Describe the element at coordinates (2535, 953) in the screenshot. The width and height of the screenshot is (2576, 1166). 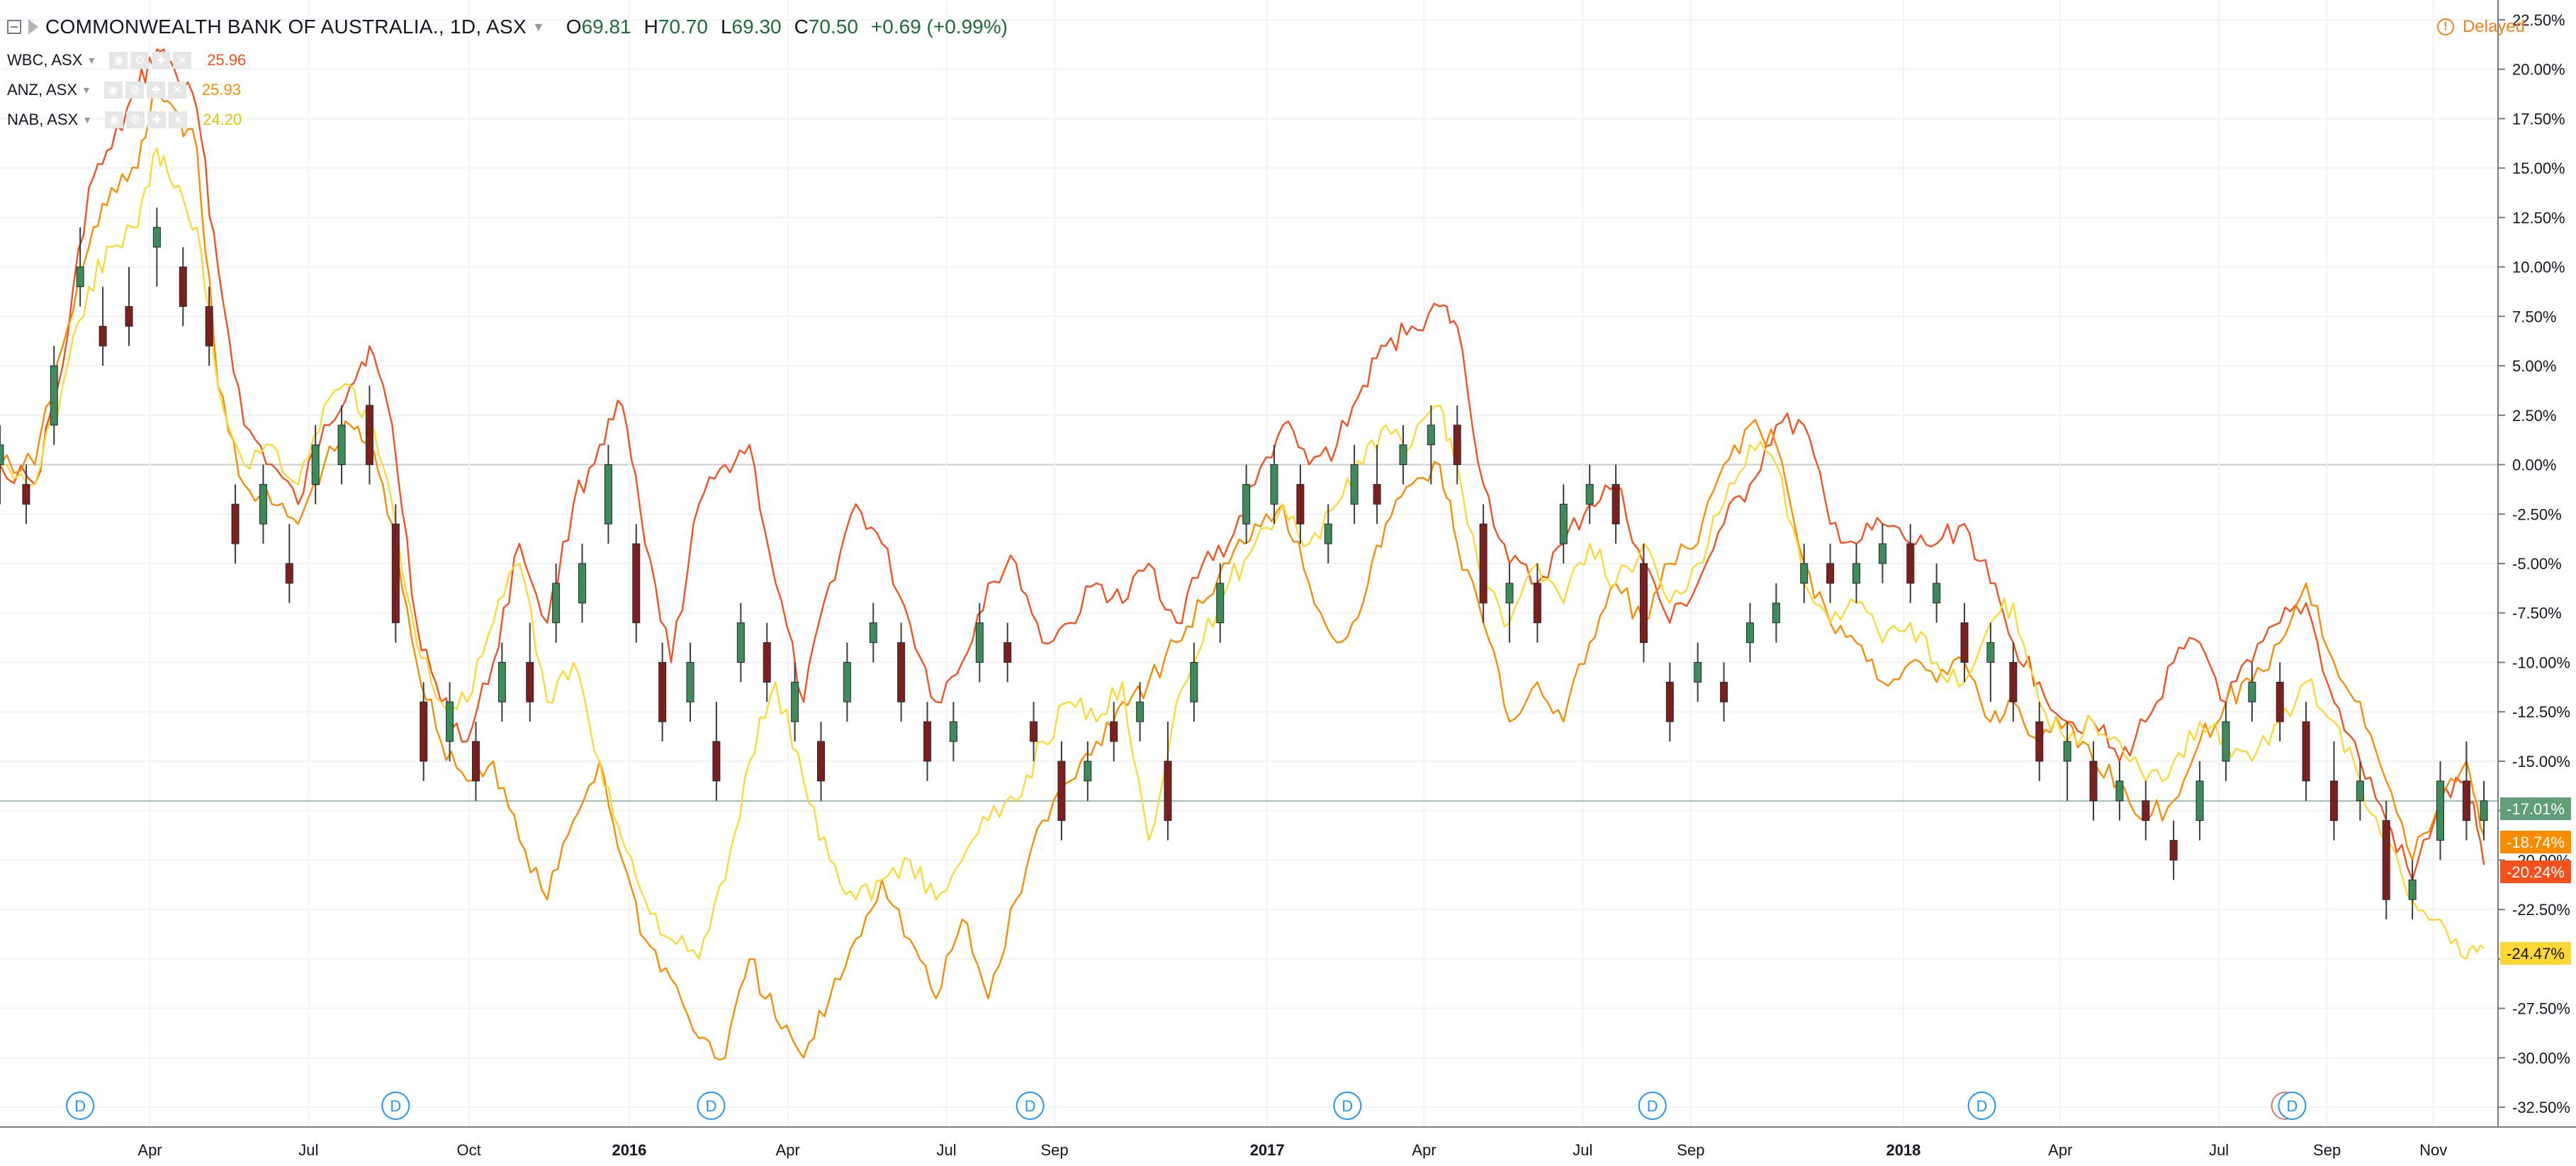
I see `last-value-badge: -24.47%` at that location.